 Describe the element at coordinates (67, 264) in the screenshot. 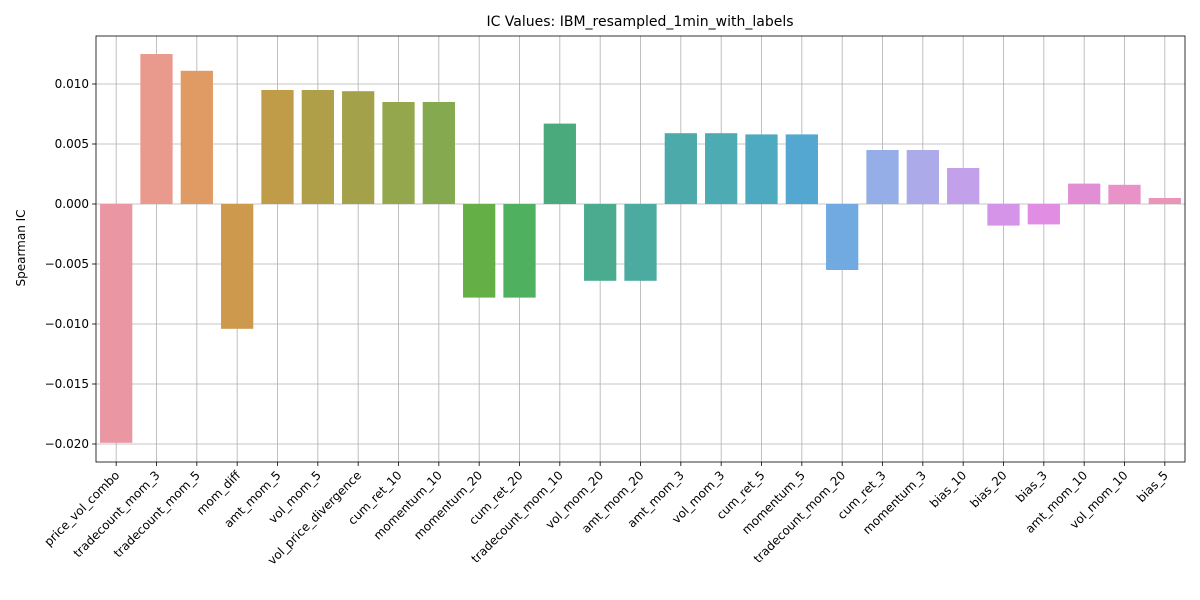

I see `y-tick-label: −0.005` at that location.